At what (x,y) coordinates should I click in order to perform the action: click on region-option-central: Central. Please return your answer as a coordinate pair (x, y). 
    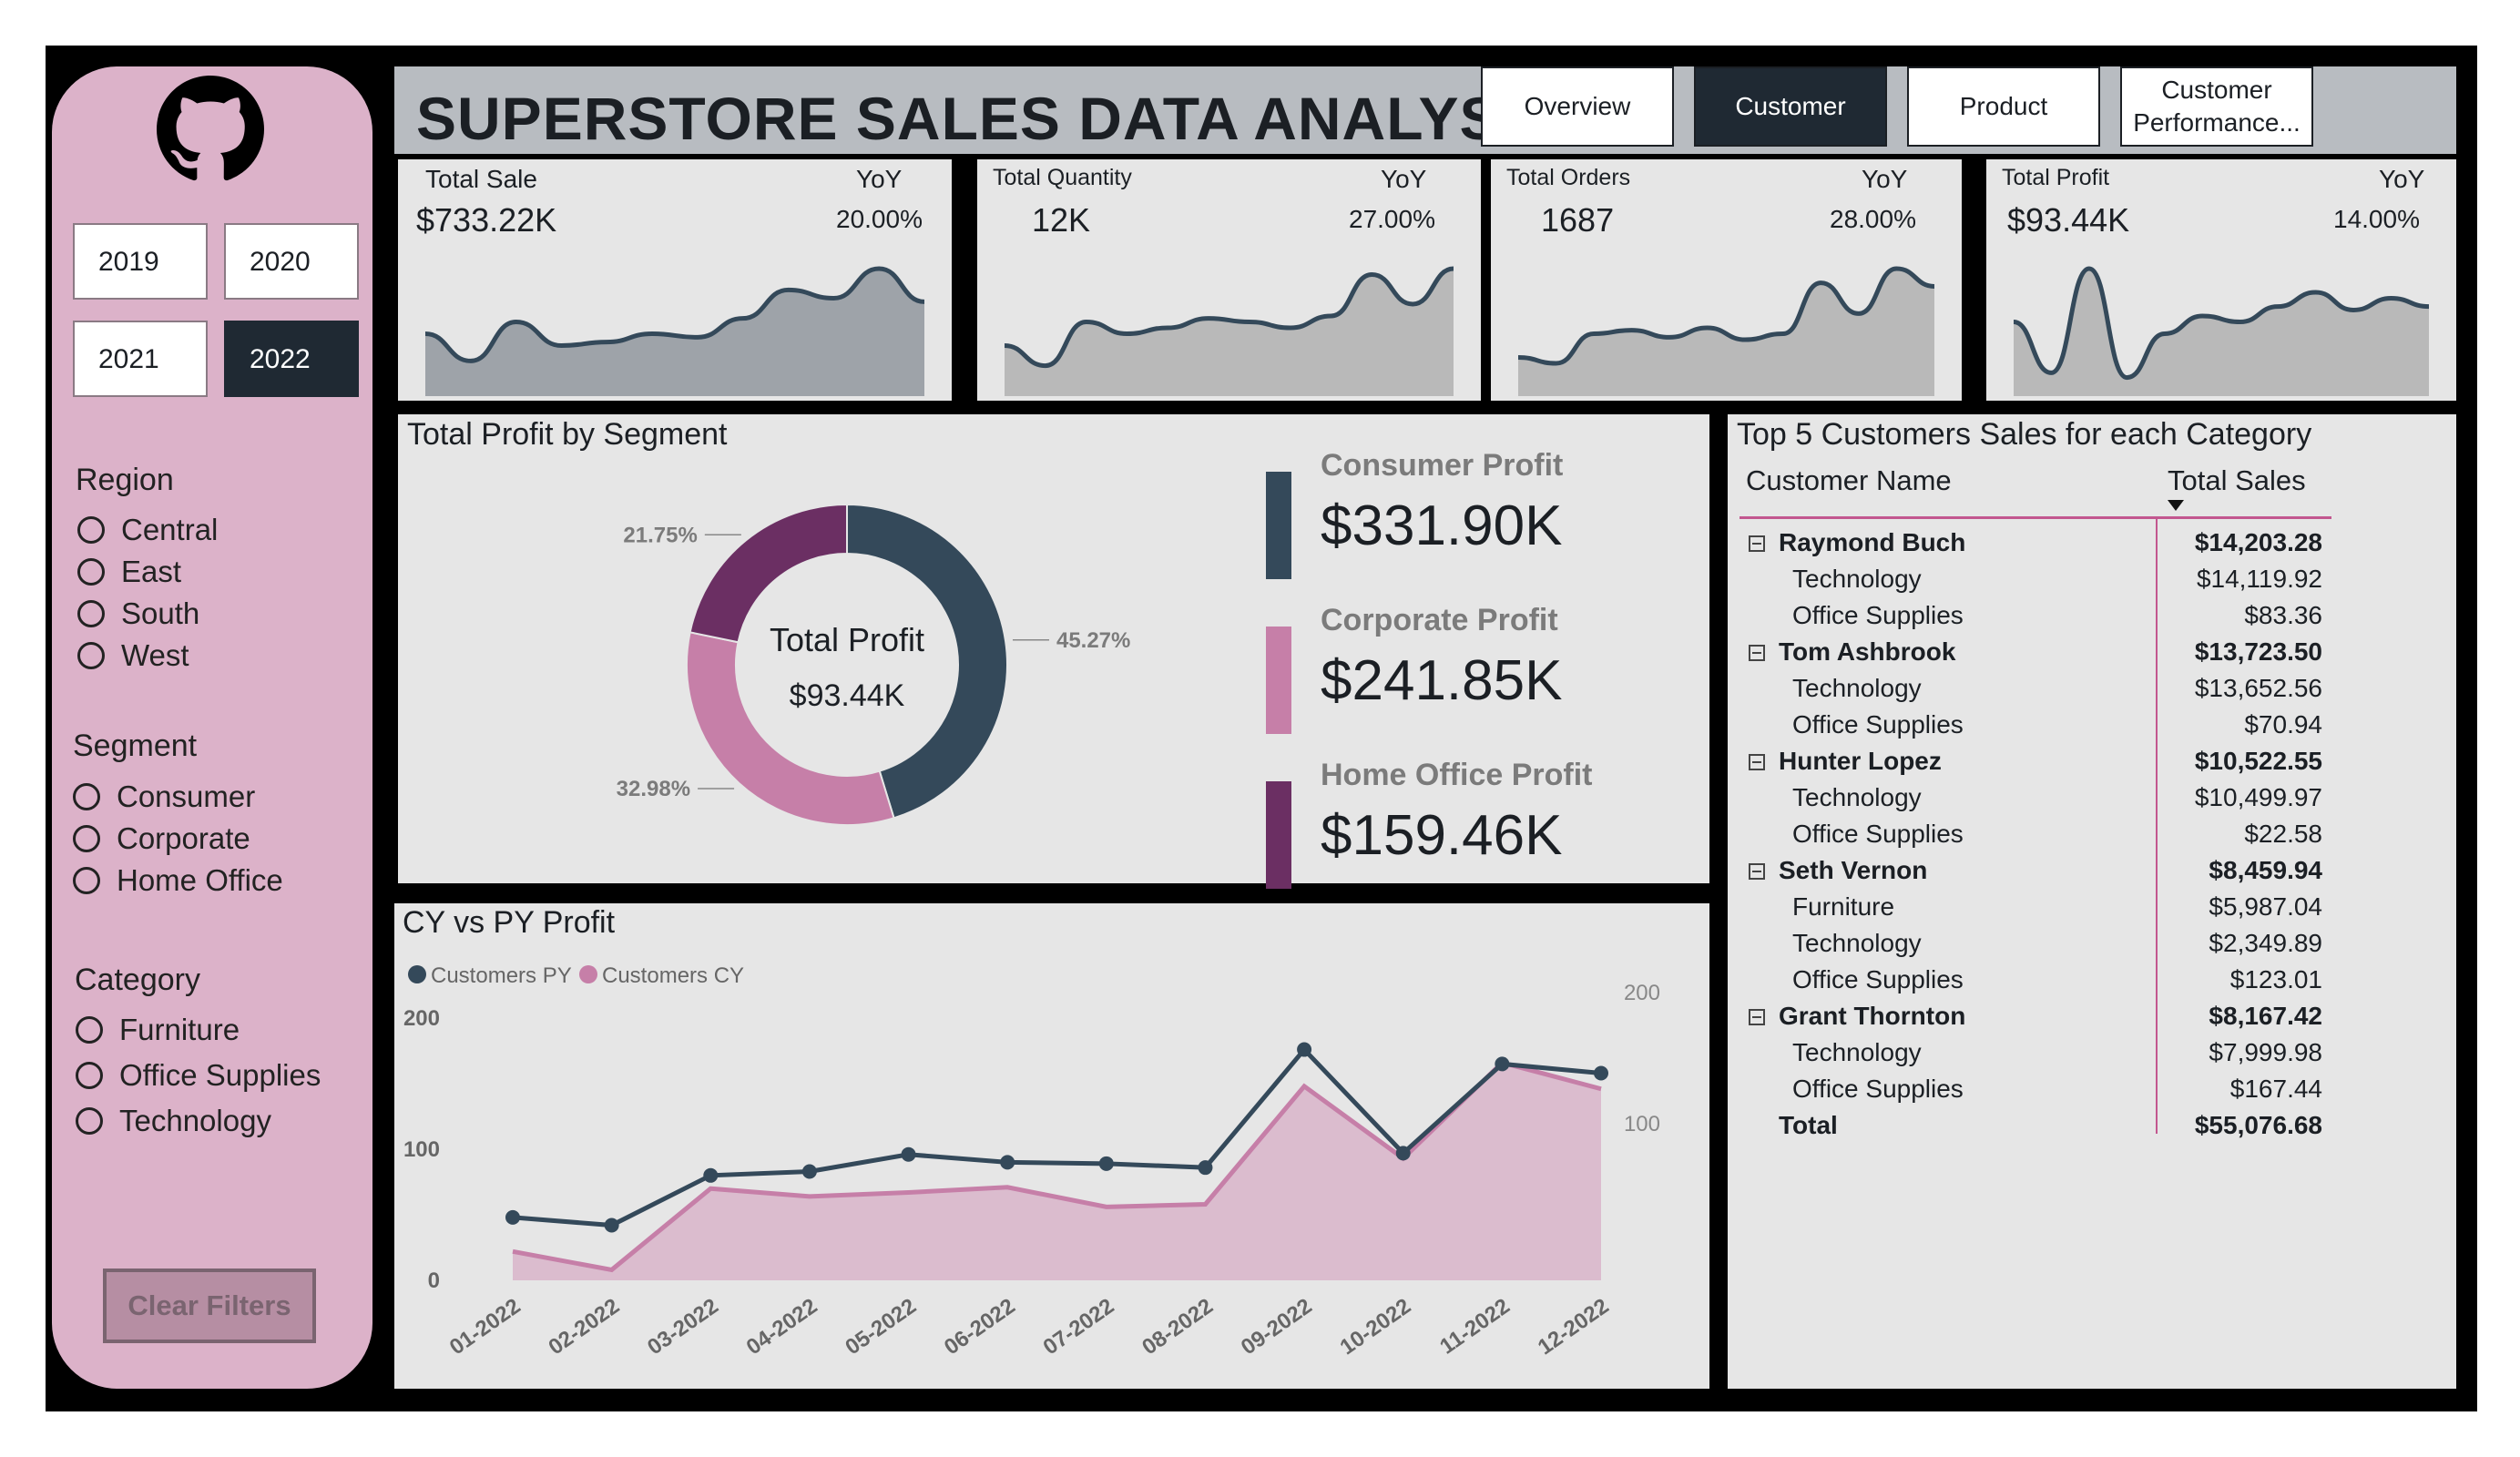
    Looking at the image, I should click on (148, 530).